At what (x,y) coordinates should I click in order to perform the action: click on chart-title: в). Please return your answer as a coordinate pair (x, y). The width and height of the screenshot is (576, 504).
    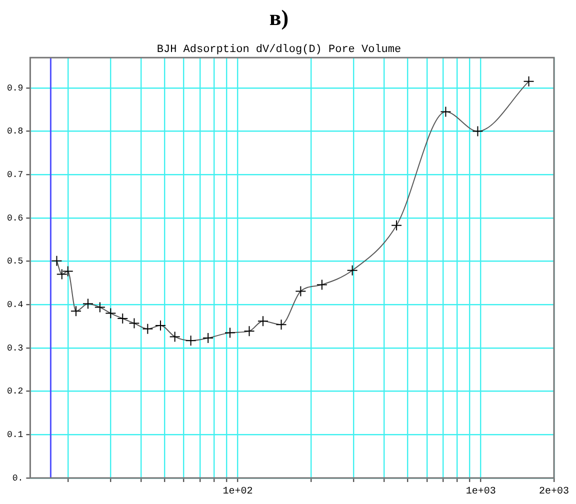
    Looking at the image, I should click on (279, 17).